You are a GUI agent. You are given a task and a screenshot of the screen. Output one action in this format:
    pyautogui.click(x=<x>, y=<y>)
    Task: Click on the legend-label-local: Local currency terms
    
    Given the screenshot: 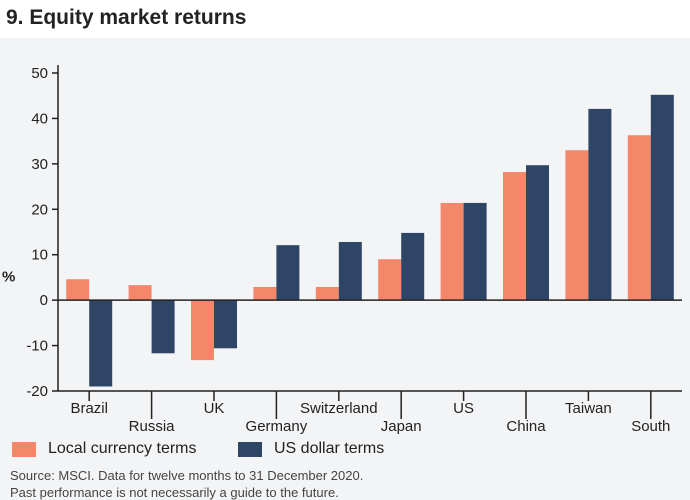 What is the action you would take?
    pyautogui.click(x=122, y=448)
    